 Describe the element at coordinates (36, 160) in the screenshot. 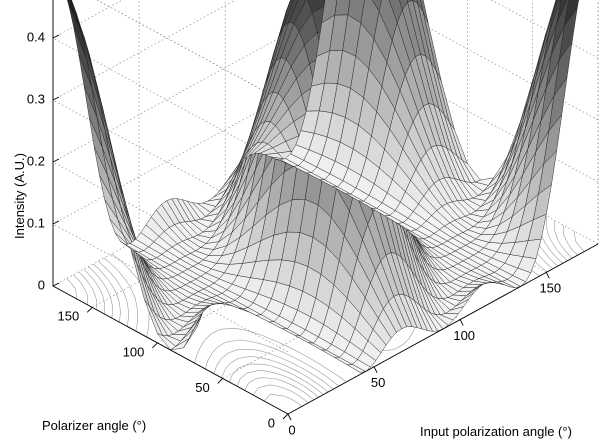

I see `z-tick-label: 0.2` at that location.